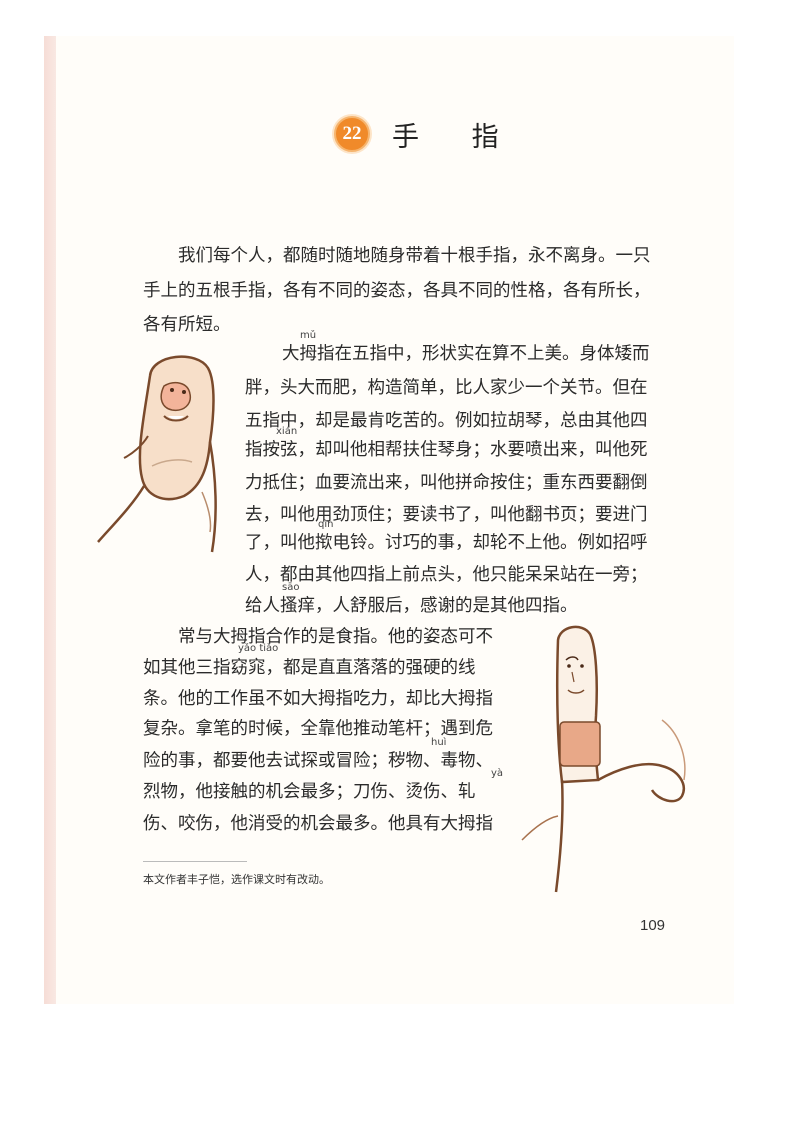  Describe the element at coordinates (446, 421) in the screenshot. I see `text-line: 五指中，却是最肯吃苦的。例如拉胡琴，总由其他四` at that location.